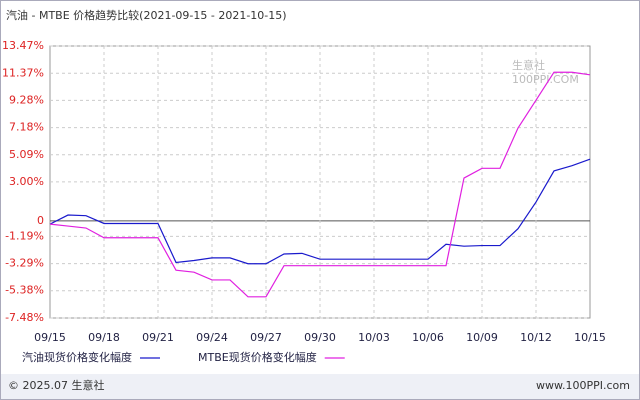  What do you see at coordinates (40, 220) in the screenshot?
I see `y-tick-label: 0` at bounding box center [40, 220].